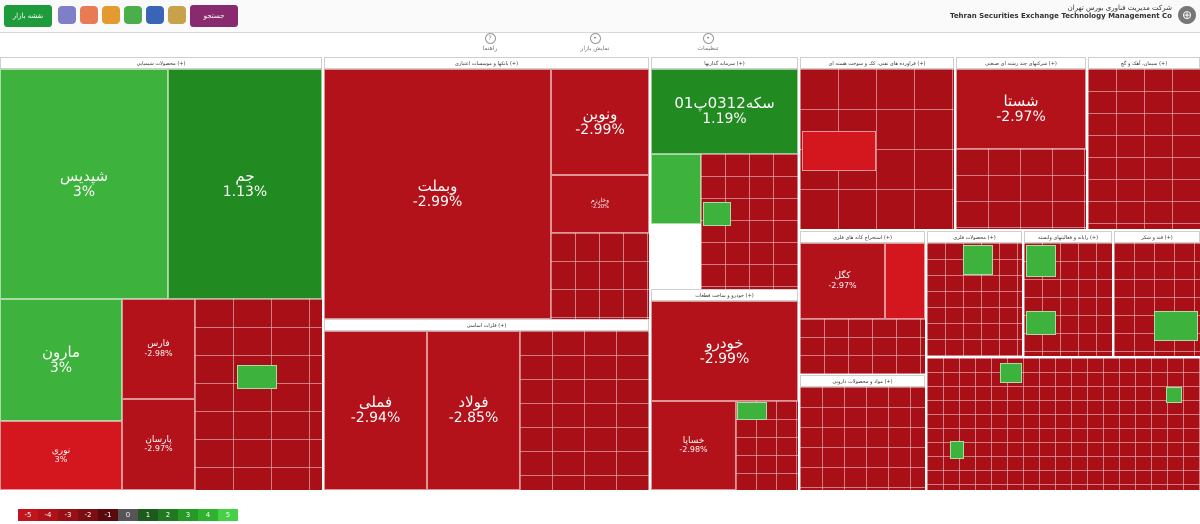  What do you see at coordinates (862, 381) in the screenshot?
I see `sector-header: مواد و محصولات دارویی (+)` at bounding box center [862, 381].